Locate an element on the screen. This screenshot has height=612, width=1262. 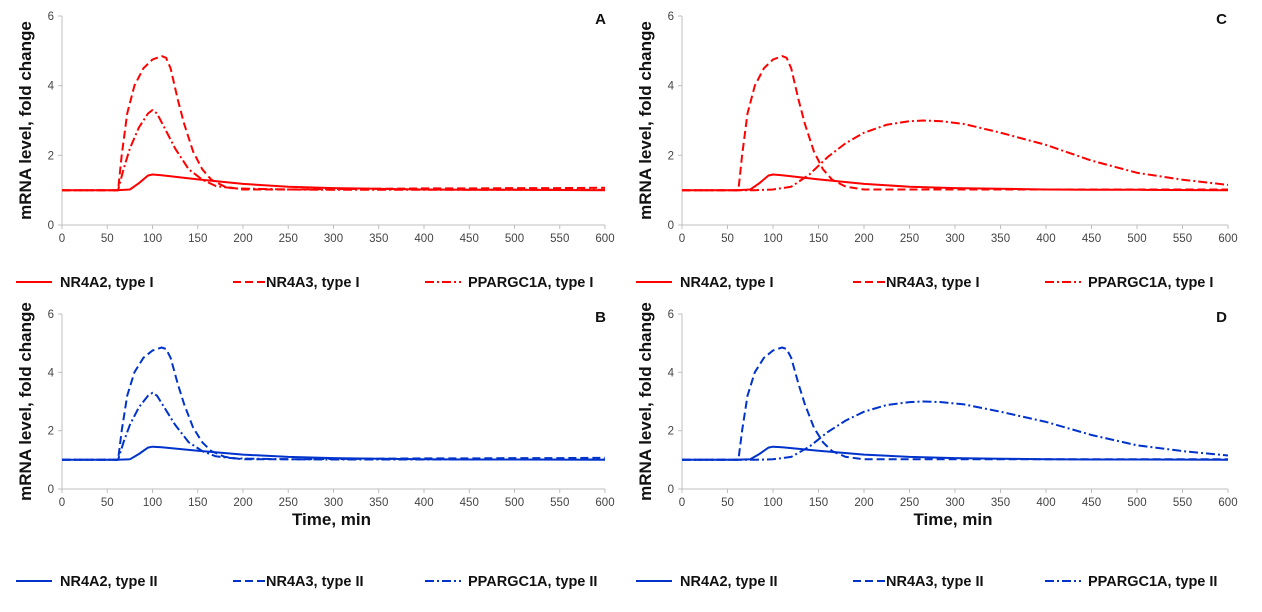
legend-label: NR4A3, type I is located at coordinates (312, 283).